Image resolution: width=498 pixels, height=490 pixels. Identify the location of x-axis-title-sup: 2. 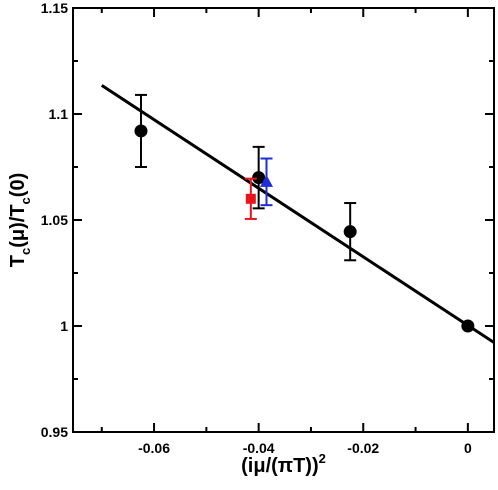
(322, 458).